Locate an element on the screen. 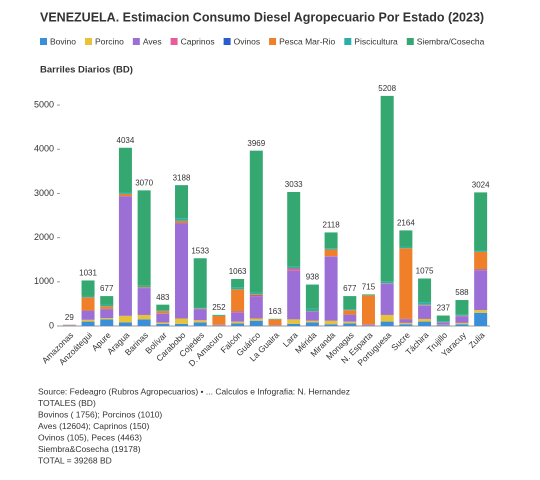  footnote: Ovinos (105), Peces (4463) is located at coordinates (90, 437).